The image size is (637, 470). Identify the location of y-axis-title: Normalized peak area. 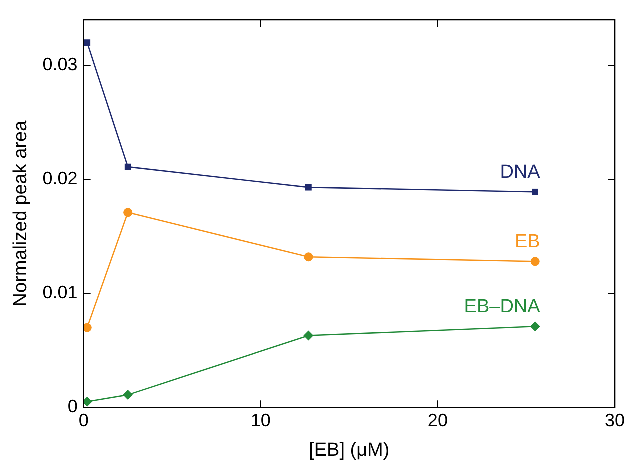
(21, 213).